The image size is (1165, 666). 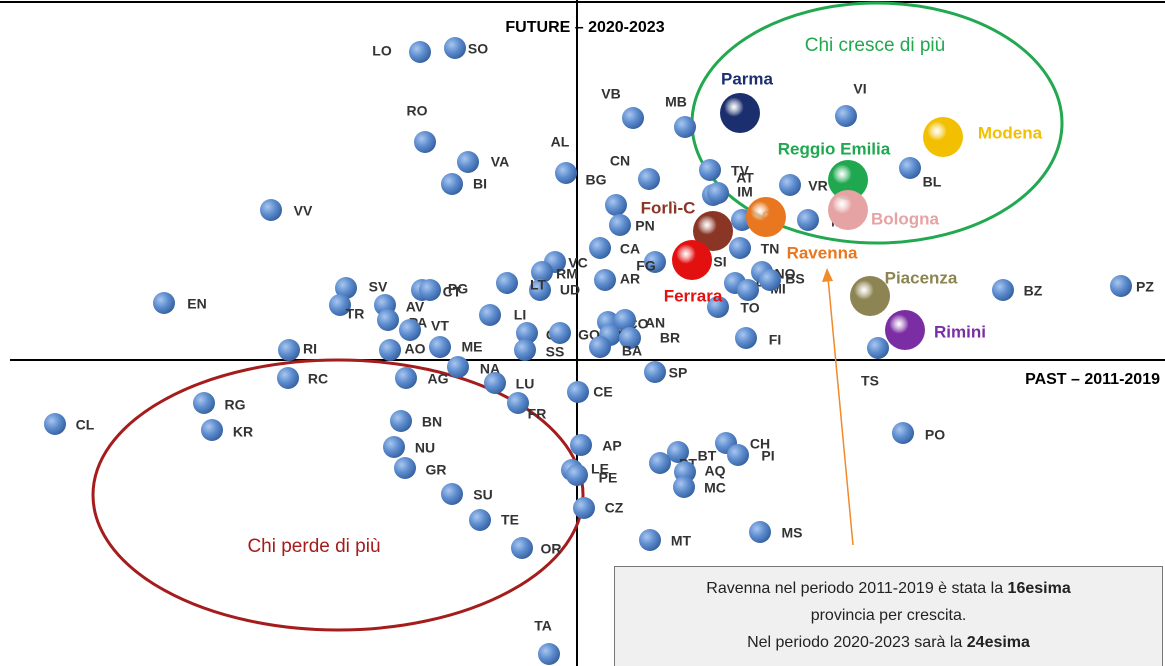 I want to click on note-bold: 16esima, so click(x=1039, y=588).